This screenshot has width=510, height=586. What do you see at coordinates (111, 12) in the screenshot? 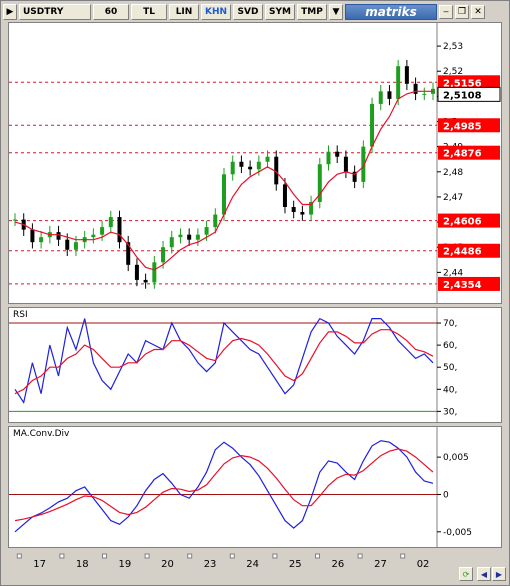
I see `period-field: 60` at bounding box center [111, 12].